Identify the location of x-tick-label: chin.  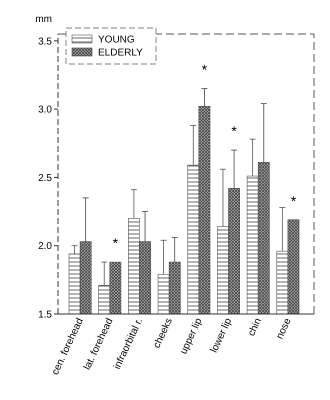
(255, 327).